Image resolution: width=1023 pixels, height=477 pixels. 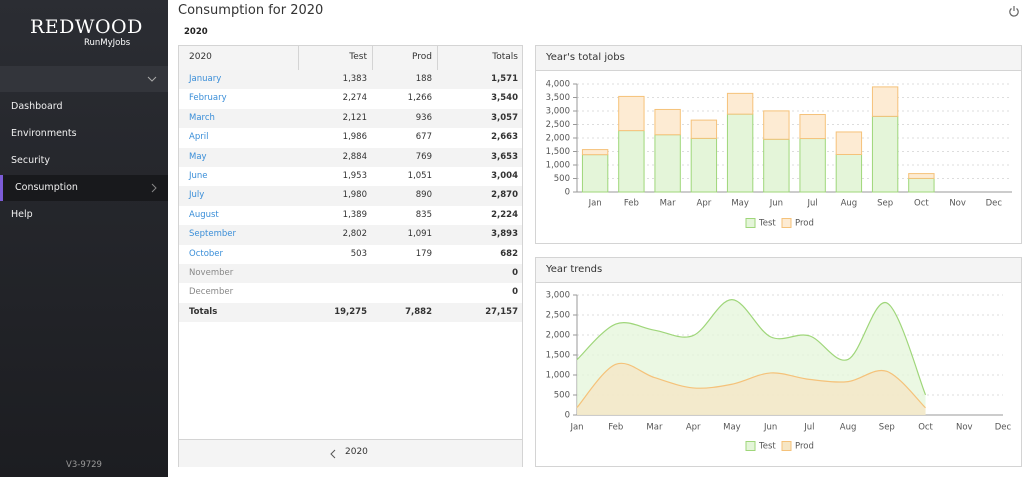 I want to click on y-tick-label: 2,500, so click(x=558, y=125).